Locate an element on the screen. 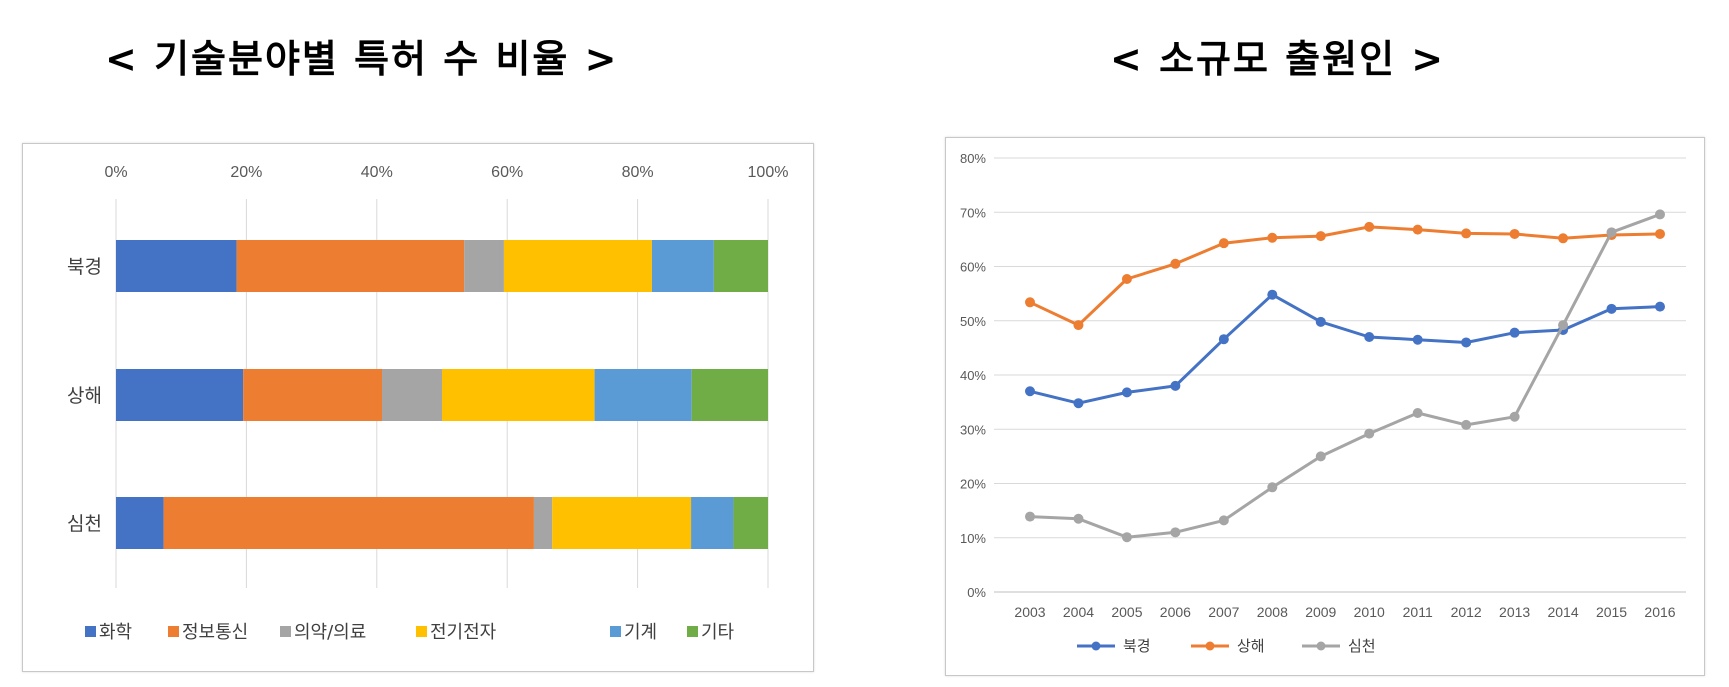 The image size is (1729, 687). x-tick-label: 2008 is located at coordinates (1272, 612).